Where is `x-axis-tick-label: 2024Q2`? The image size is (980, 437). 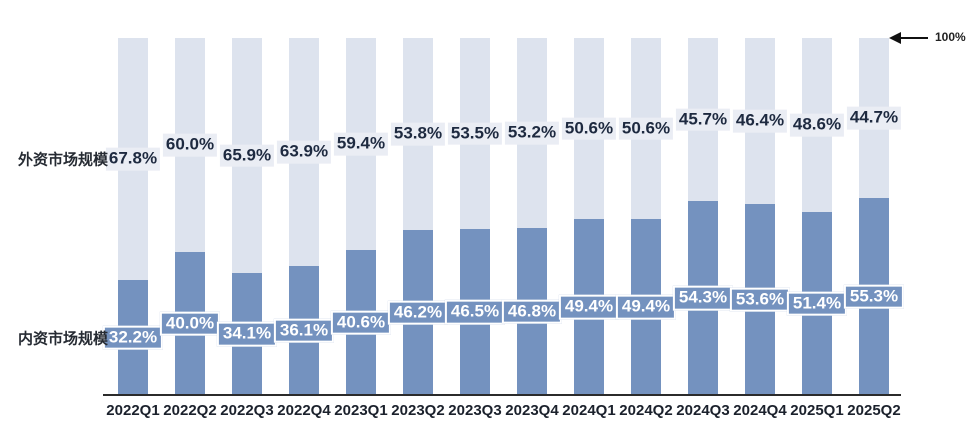 x-axis-tick-label: 2024Q2 is located at coordinates (646, 410).